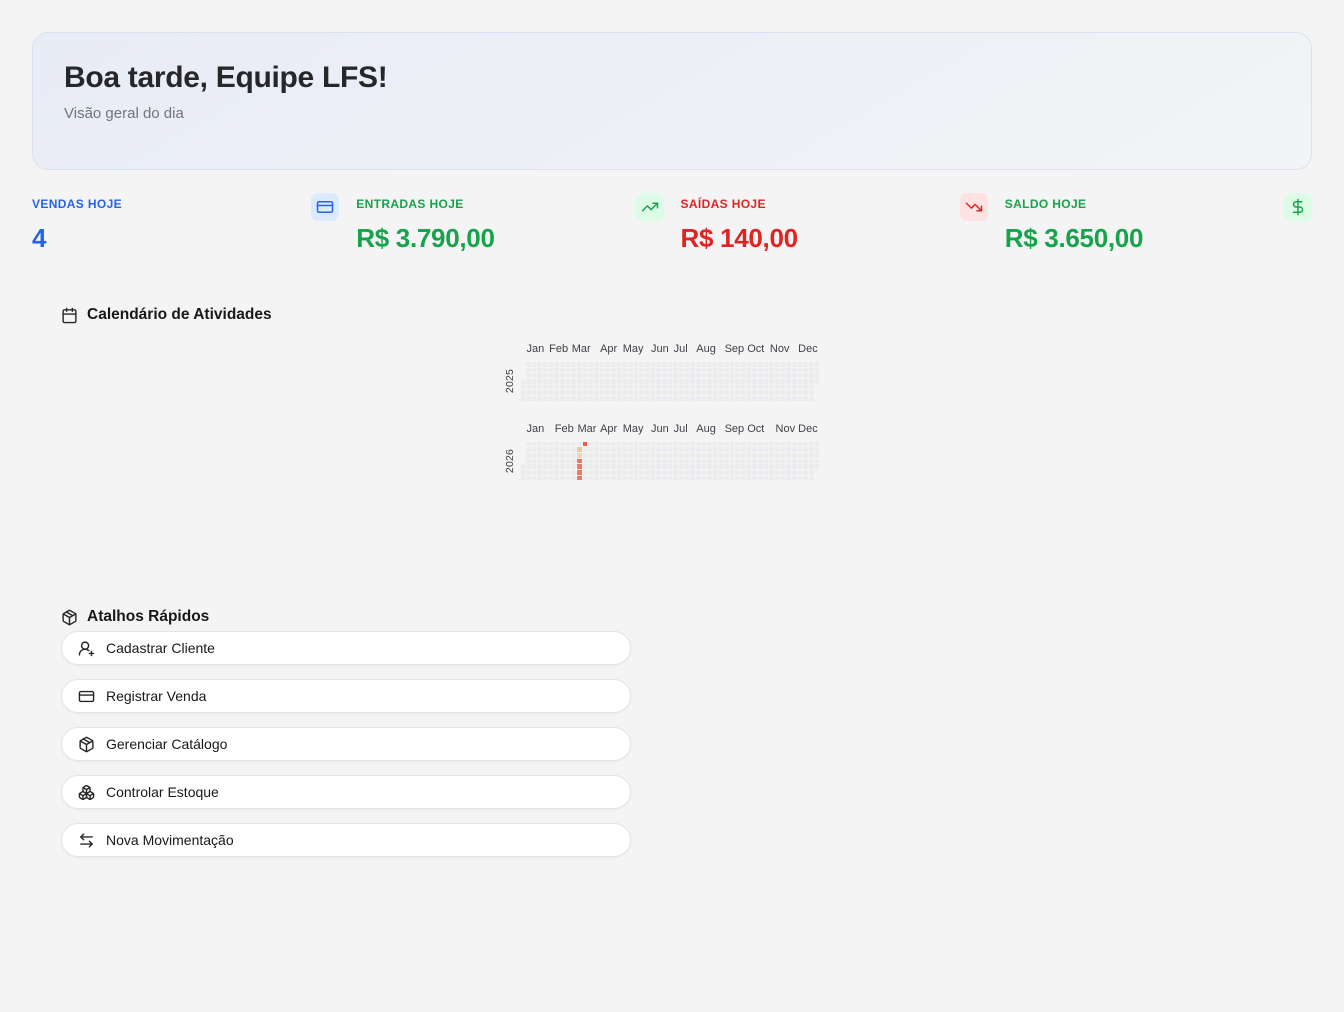 This screenshot has width=1344, height=1012. Describe the element at coordinates (734, 349) in the screenshot. I see `calendar-month-label: Sep` at that location.